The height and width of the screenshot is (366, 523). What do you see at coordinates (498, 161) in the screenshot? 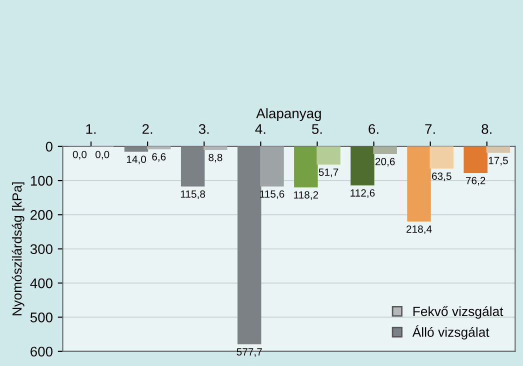
I see `data-label: 17,5` at bounding box center [498, 161].